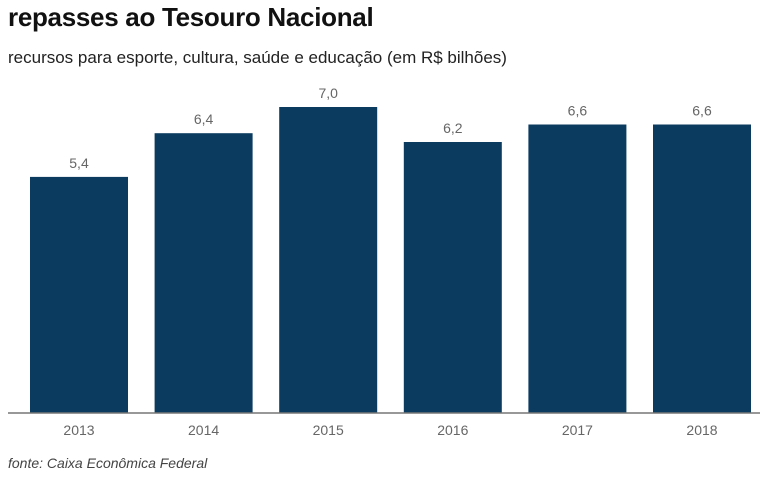 The height and width of the screenshot is (478, 768). What do you see at coordinates (390, 430) in the screenshot?
I see `x-tick-labels-group: 2013 2014 2015 2016 2017 2018` at bounding box center [390, 430].